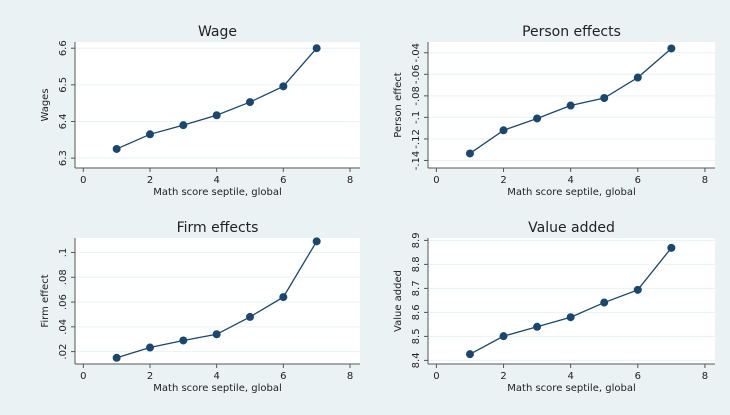  What do you see at coordinates (398, 104) in the screenshot?
I see `y-axis-title: Person effect` at bounding box center [398, 104].